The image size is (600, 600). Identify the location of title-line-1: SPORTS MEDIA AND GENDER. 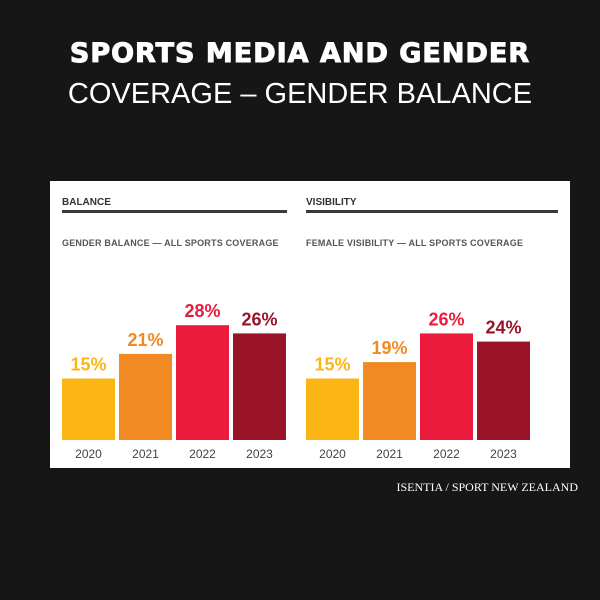
(300, 54).